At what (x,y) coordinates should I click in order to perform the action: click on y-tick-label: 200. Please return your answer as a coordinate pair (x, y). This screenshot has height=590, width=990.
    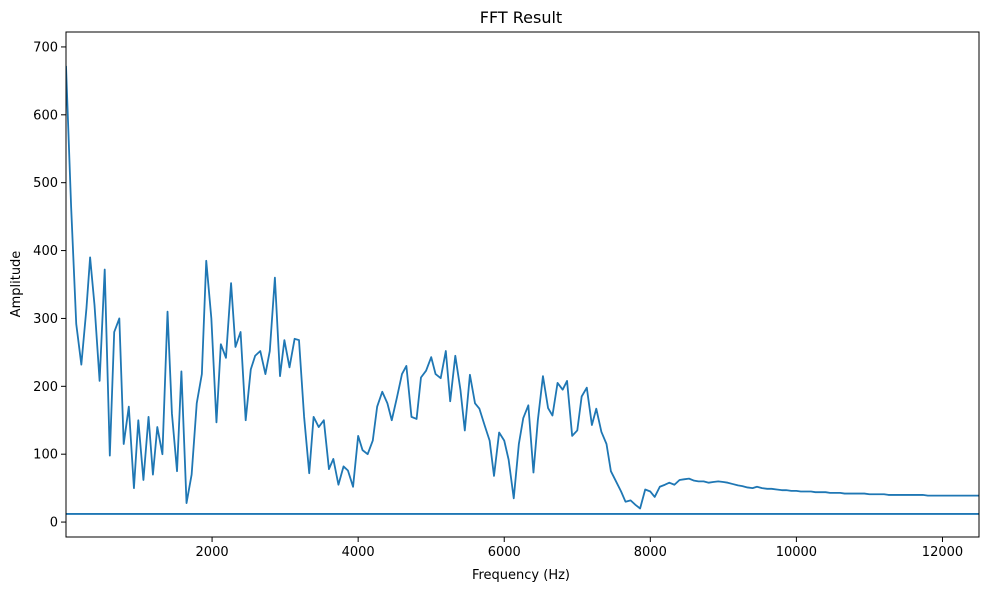
    Looking at the image, I should click on (45, 387).